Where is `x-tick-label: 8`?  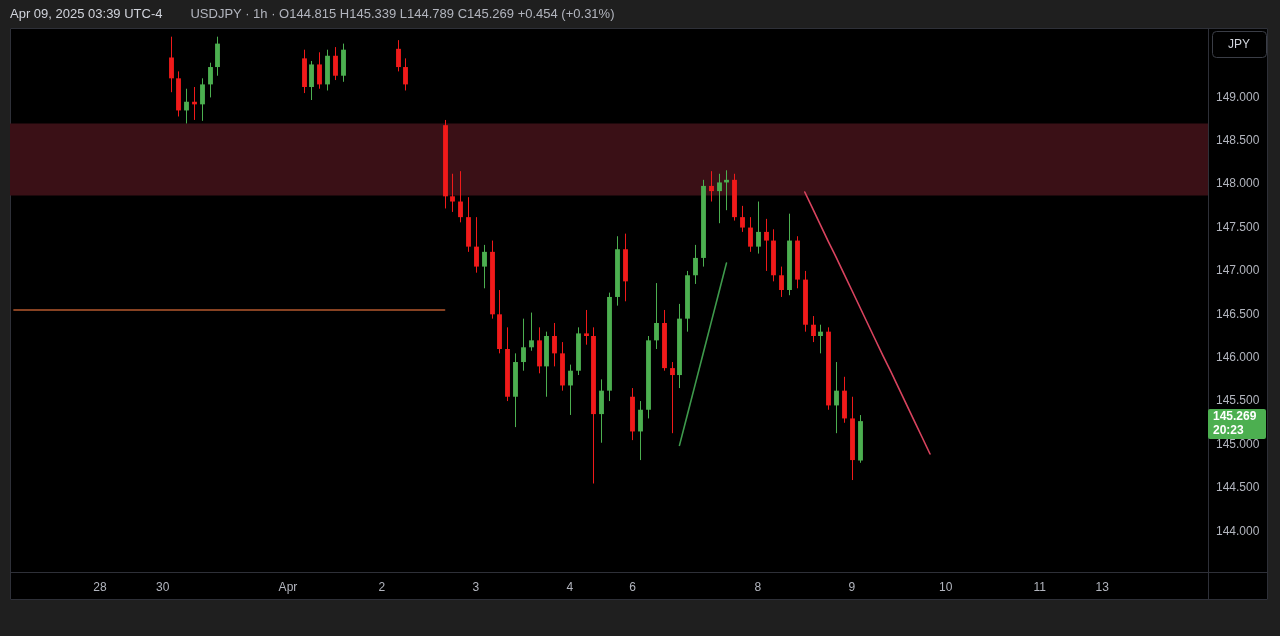 x-tick-label: 8 is located at coordinates (758, 586).